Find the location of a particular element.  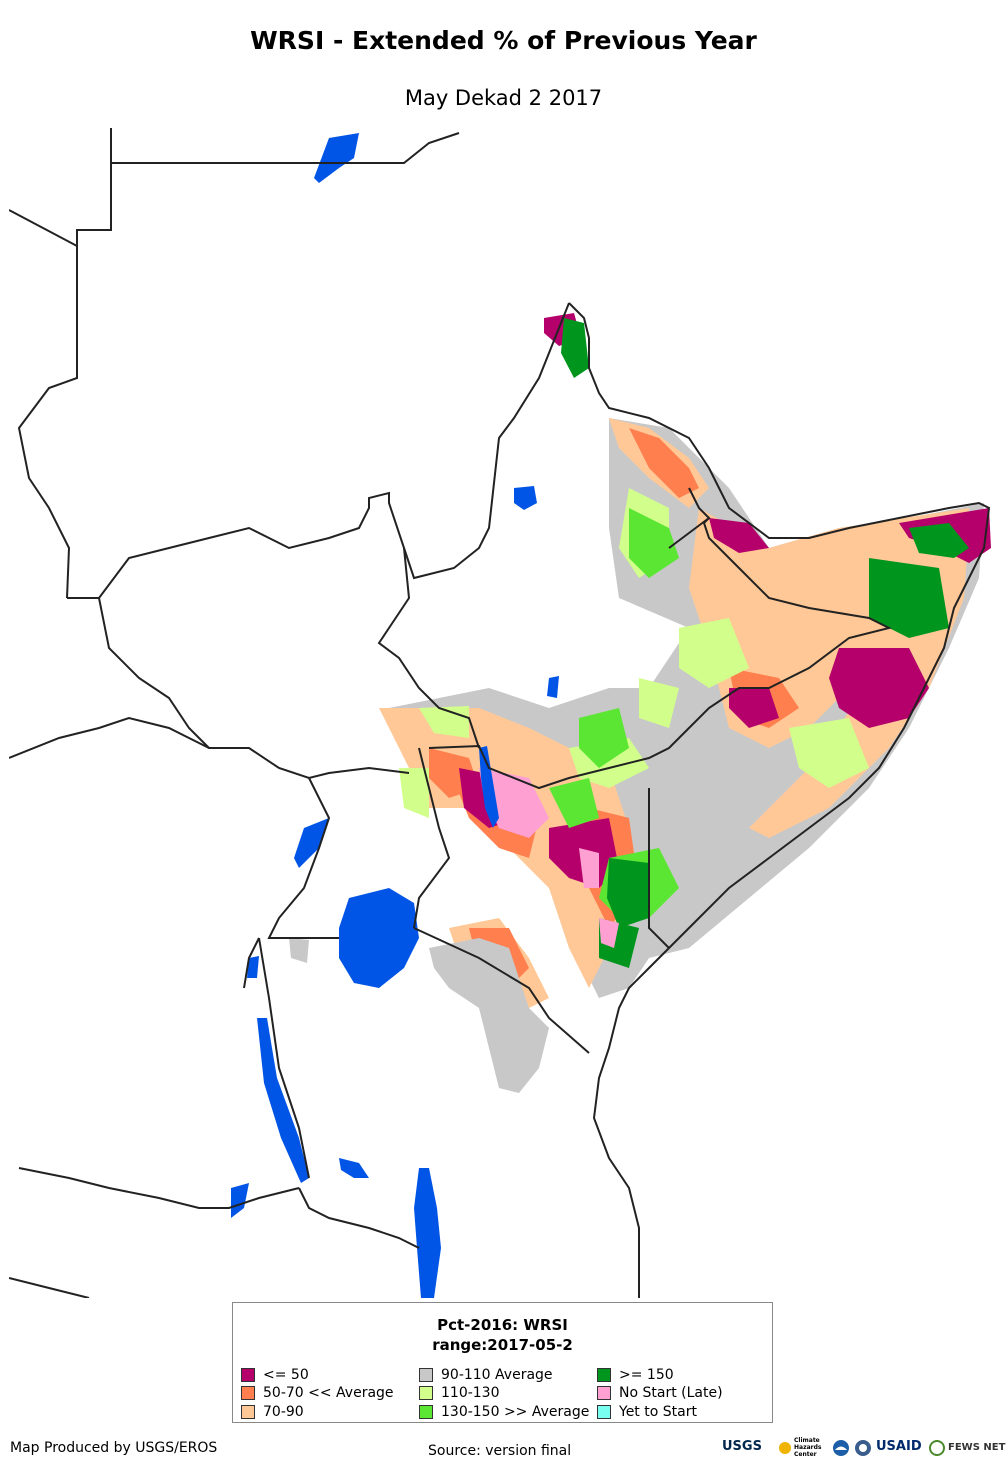

chc-logo: Climate Hazards Center is located at coordinates (808, 1447).